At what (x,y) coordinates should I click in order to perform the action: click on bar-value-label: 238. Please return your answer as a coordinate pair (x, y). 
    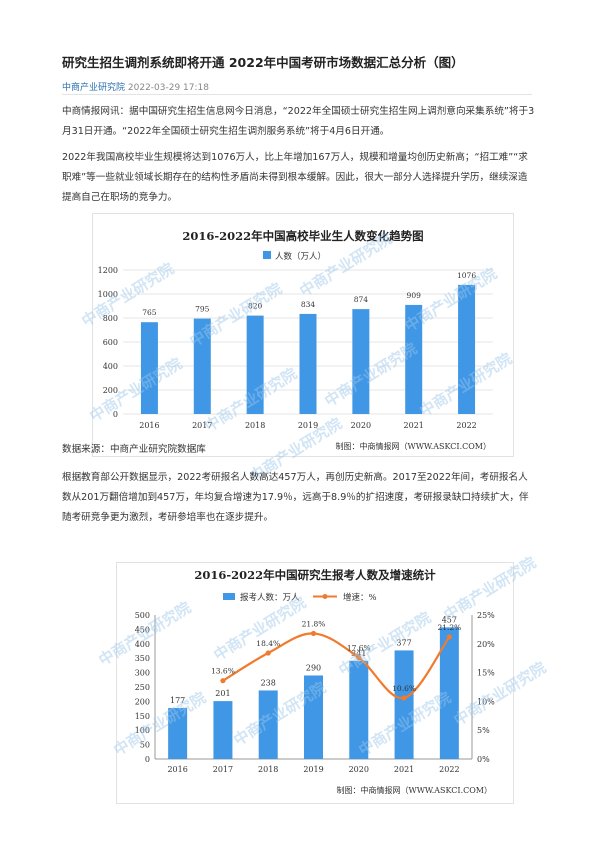
    Looking at the image, I should click on (268, 682).